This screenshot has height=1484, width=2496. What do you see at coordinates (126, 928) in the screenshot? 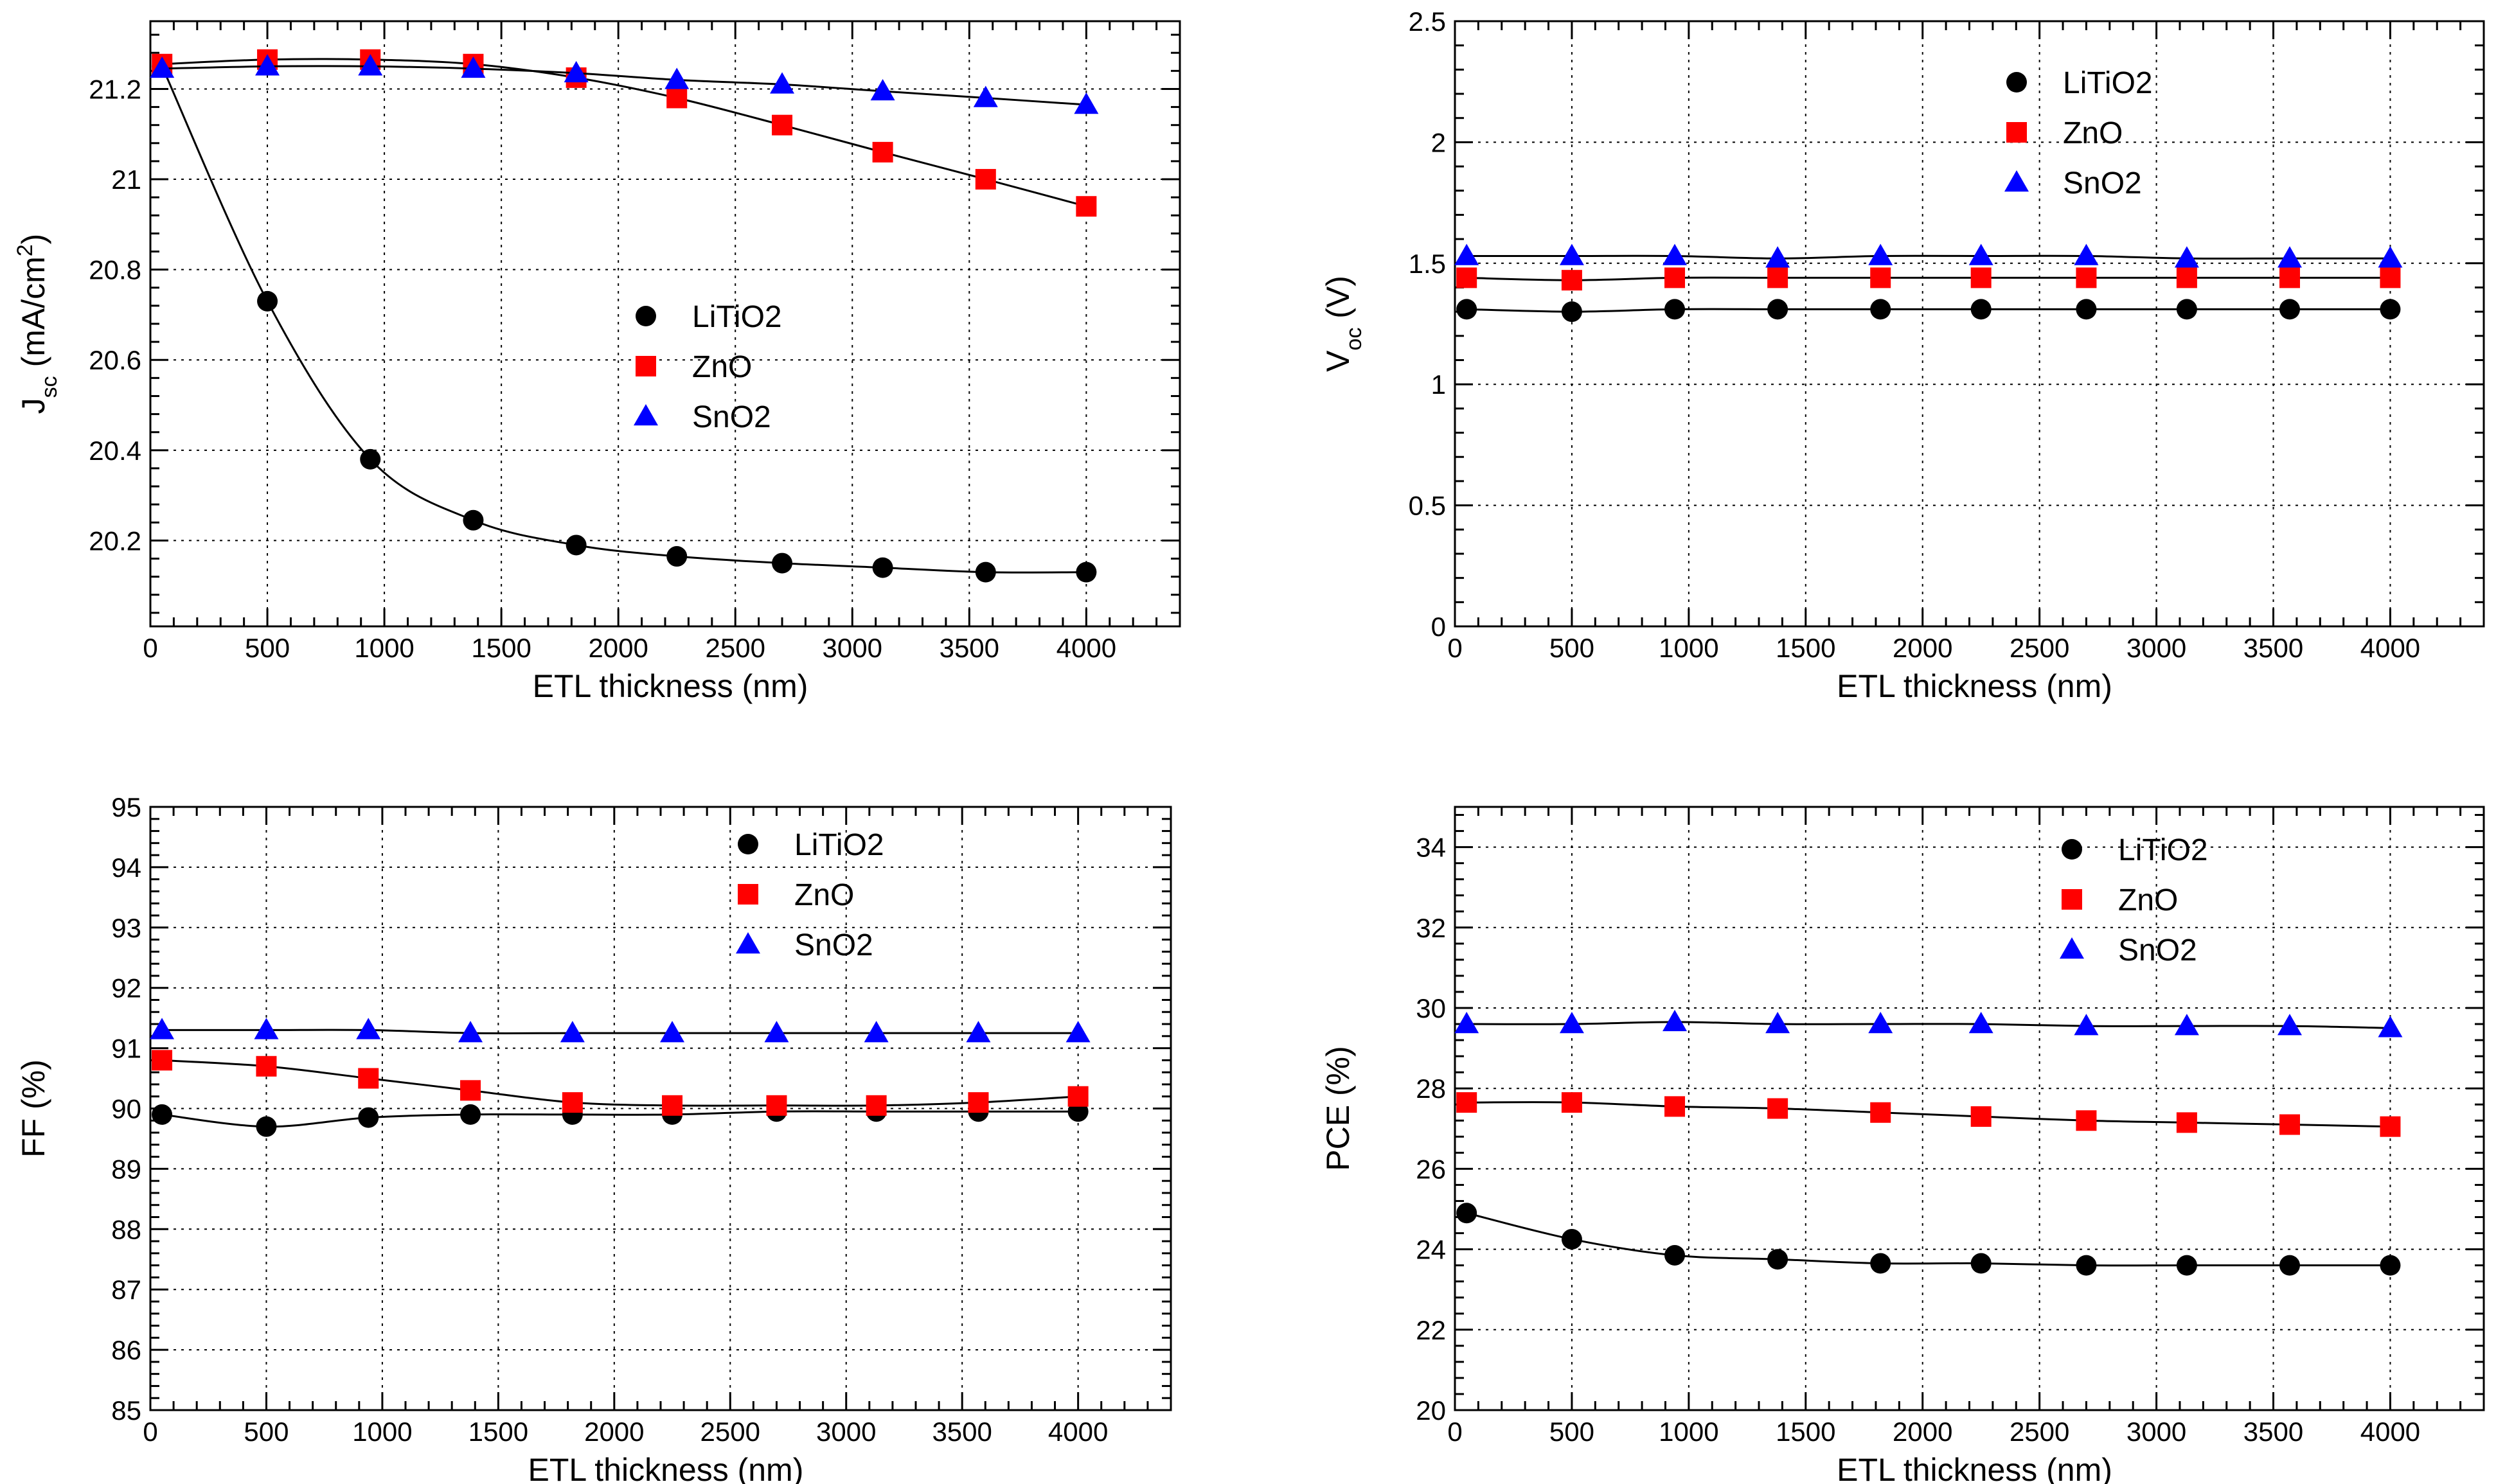
I see `y-tick-label: 93` at bounding box center [126, 928].